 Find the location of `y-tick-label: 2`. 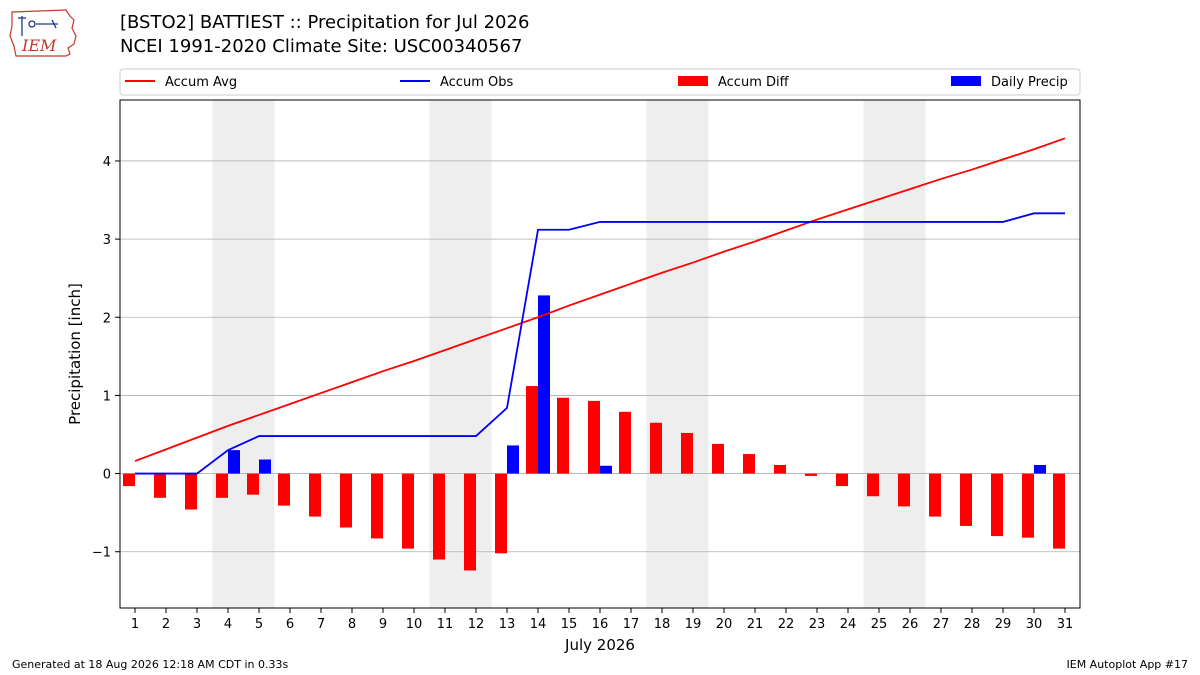

y-tick-label: 2 is located at coordinates (107, 318).